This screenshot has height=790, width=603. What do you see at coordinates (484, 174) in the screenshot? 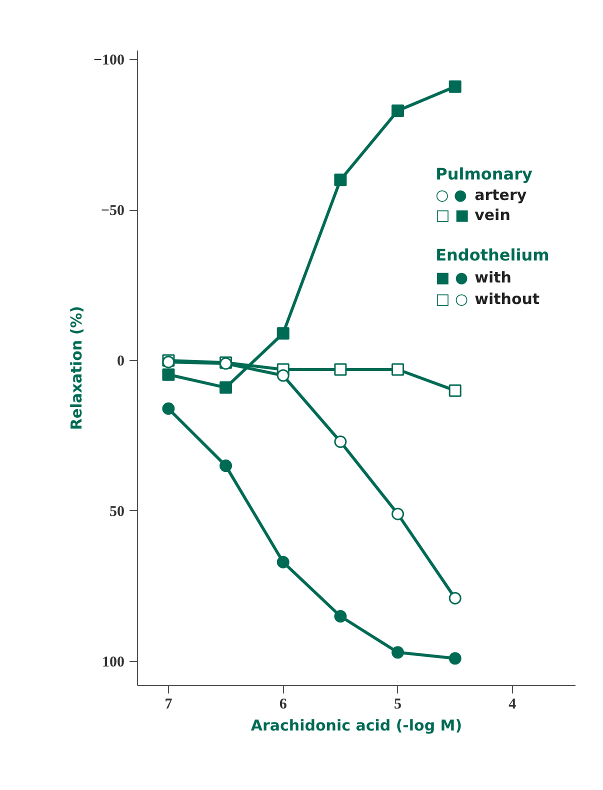
I see `annotation: Pulmonary` at bounding box center [484, 174].